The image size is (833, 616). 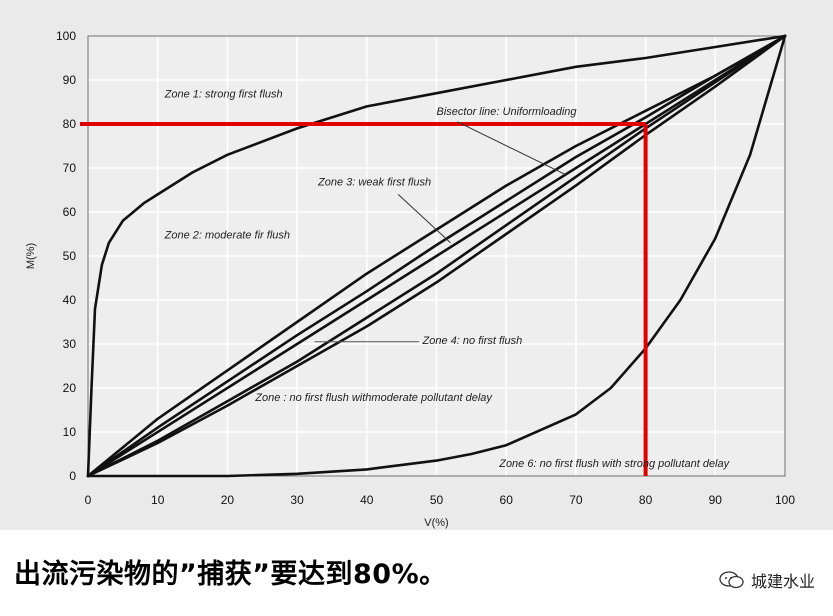 I want to click on y-tick-label: 50, so click(x=70, y=256).